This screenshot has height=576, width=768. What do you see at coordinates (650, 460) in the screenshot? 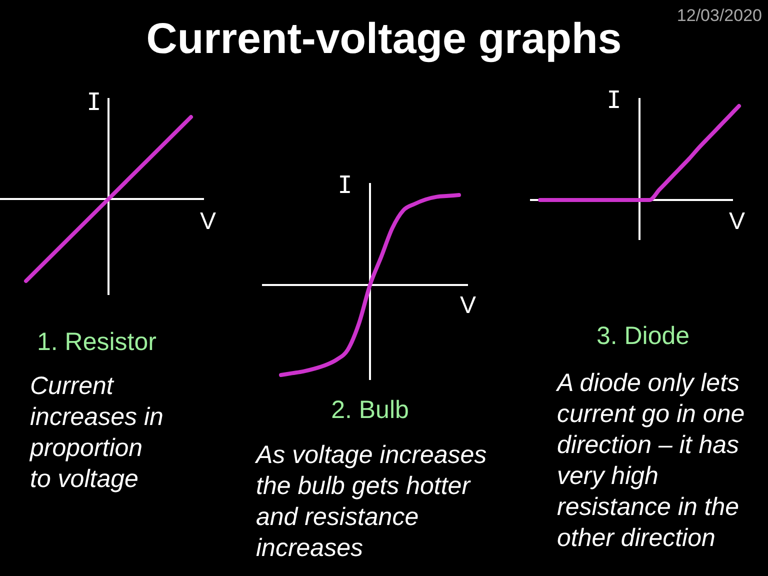
I see `text: A diode only lets current go in one direction – it has very high resistance in the other direction` at bounding box center [650, 460].